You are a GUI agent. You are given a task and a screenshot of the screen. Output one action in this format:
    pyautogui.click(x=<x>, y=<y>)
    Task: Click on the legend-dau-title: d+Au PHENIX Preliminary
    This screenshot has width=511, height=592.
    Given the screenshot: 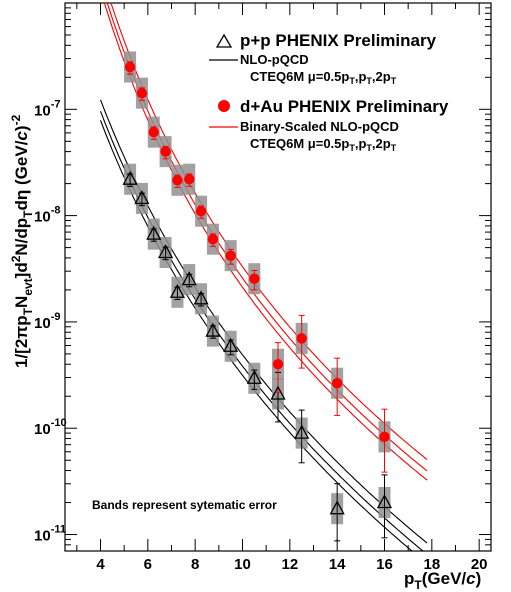 What is the action you would take?
    pyautogui.click(x=344, y=106)
    